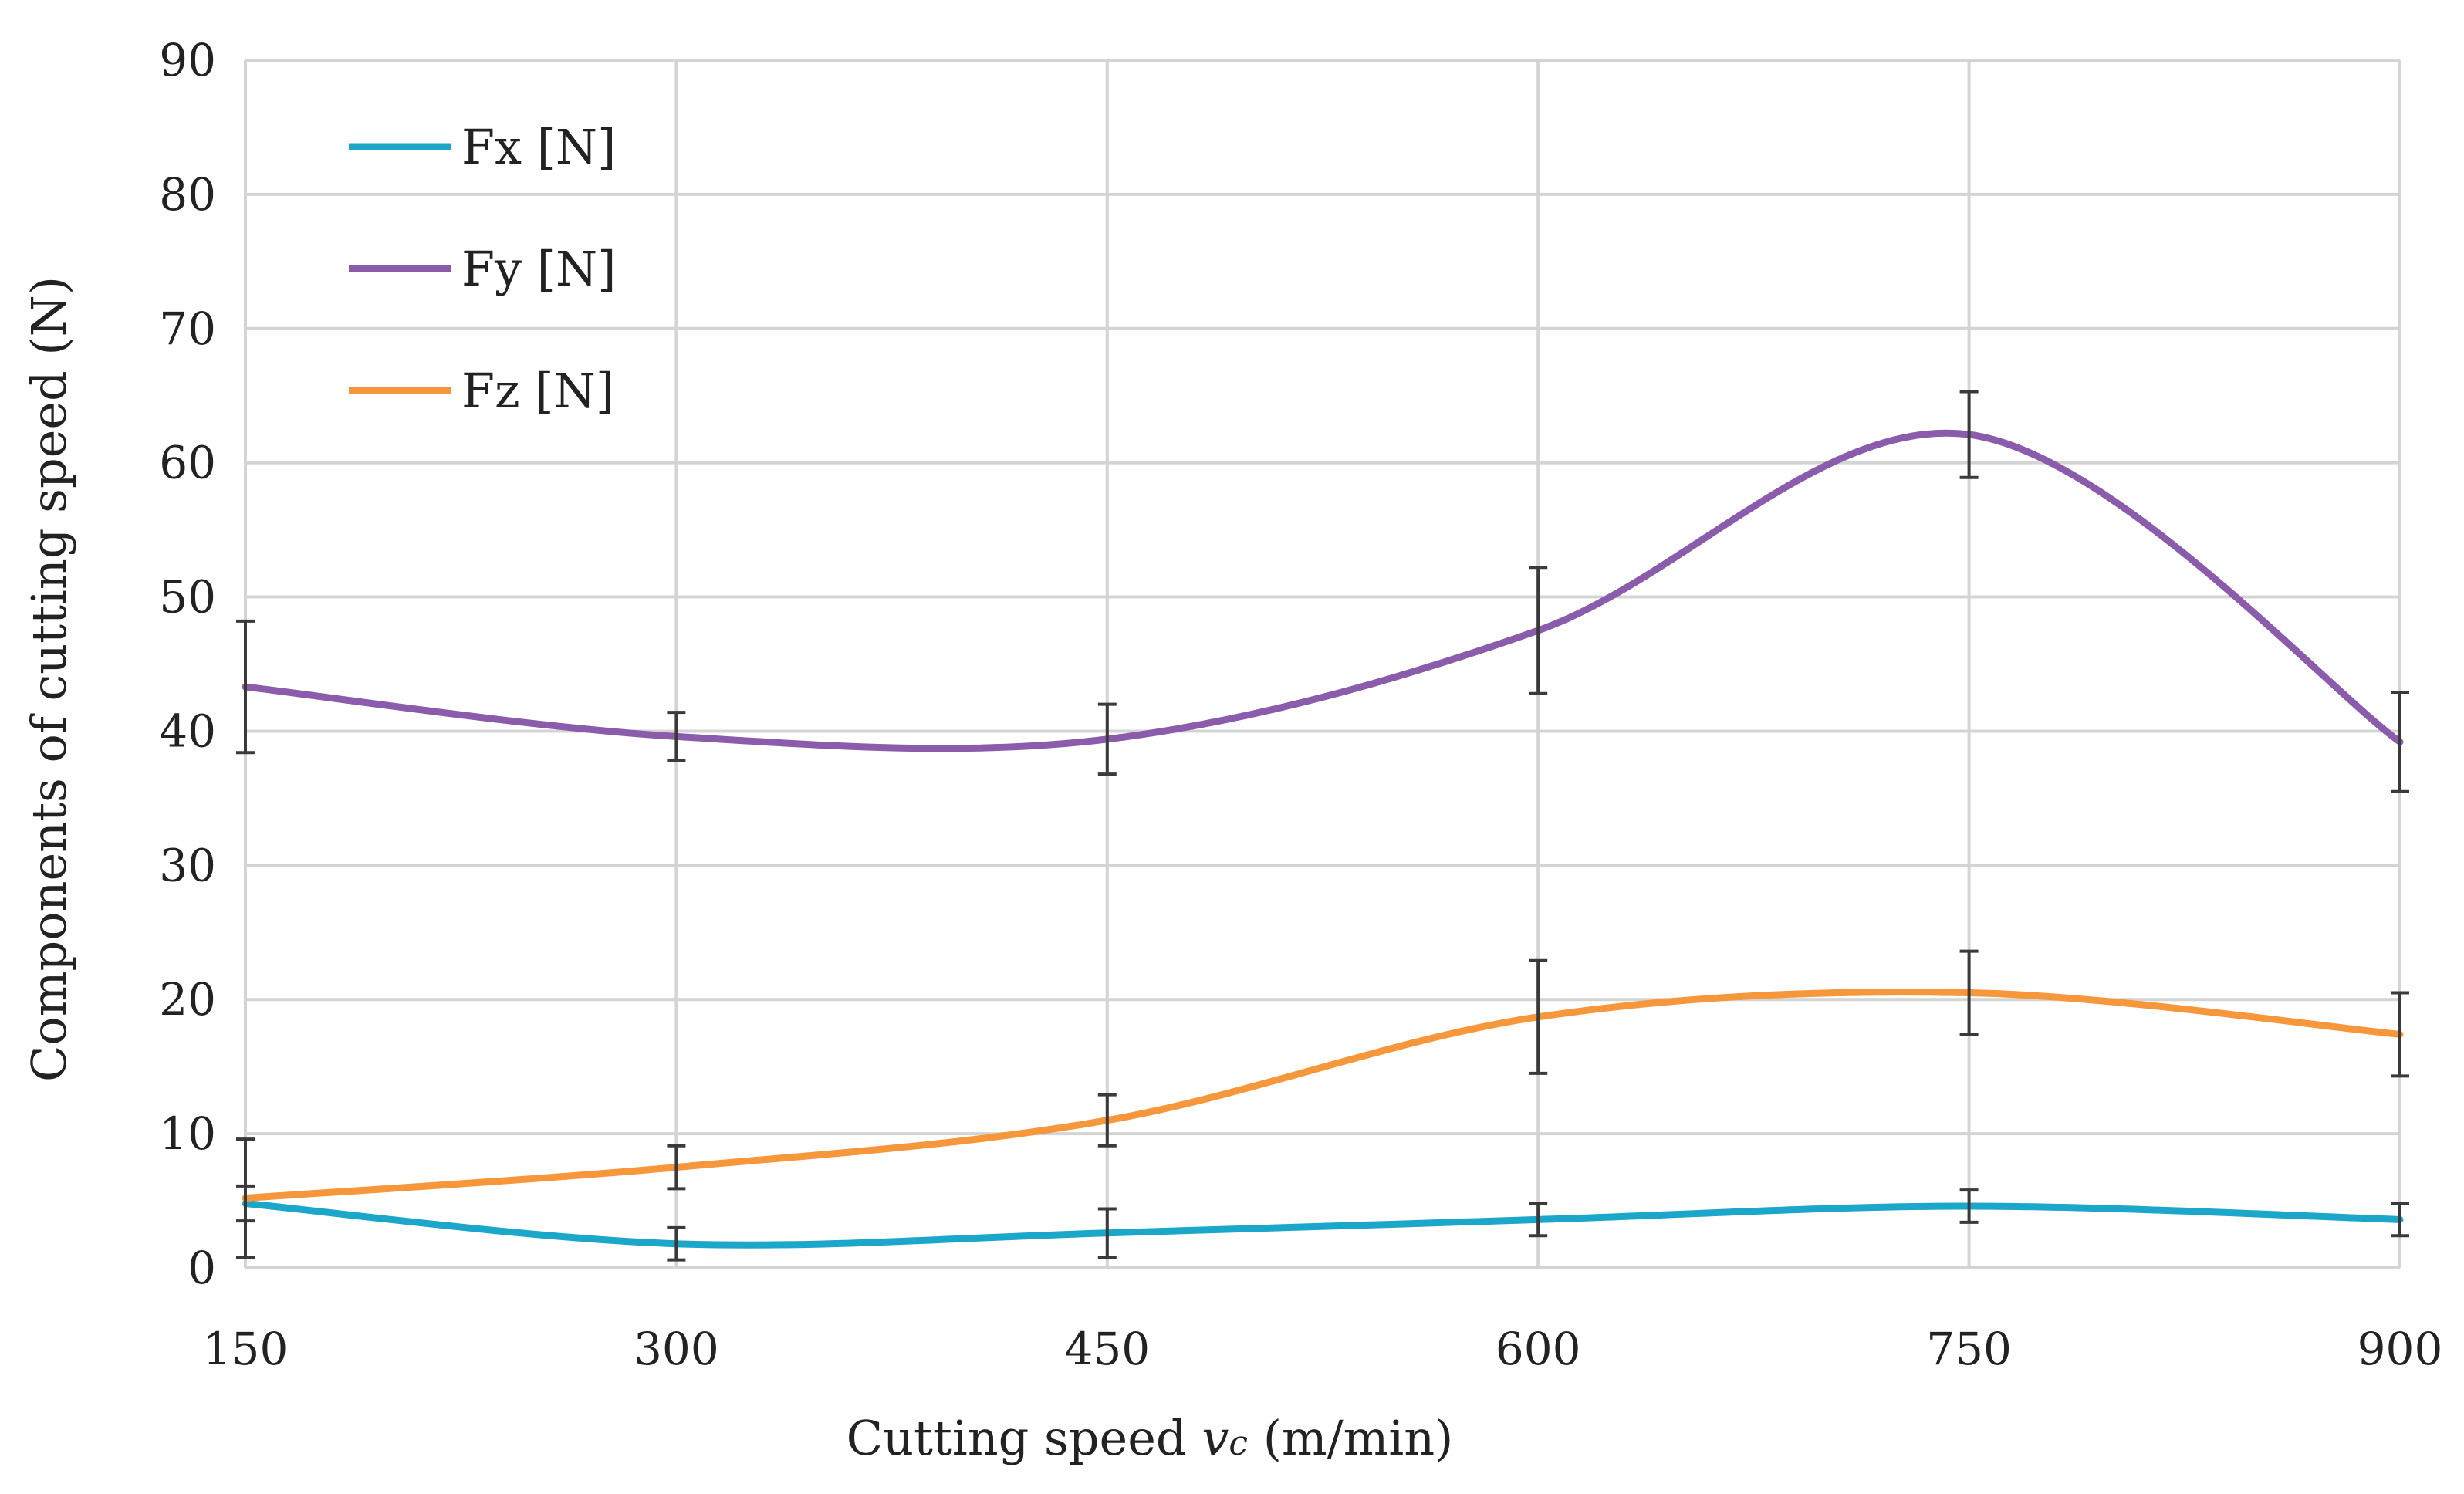  Describe the element at coordinates (187, 463) in the screenshot. I see `y-tick-label: 60` at that location.